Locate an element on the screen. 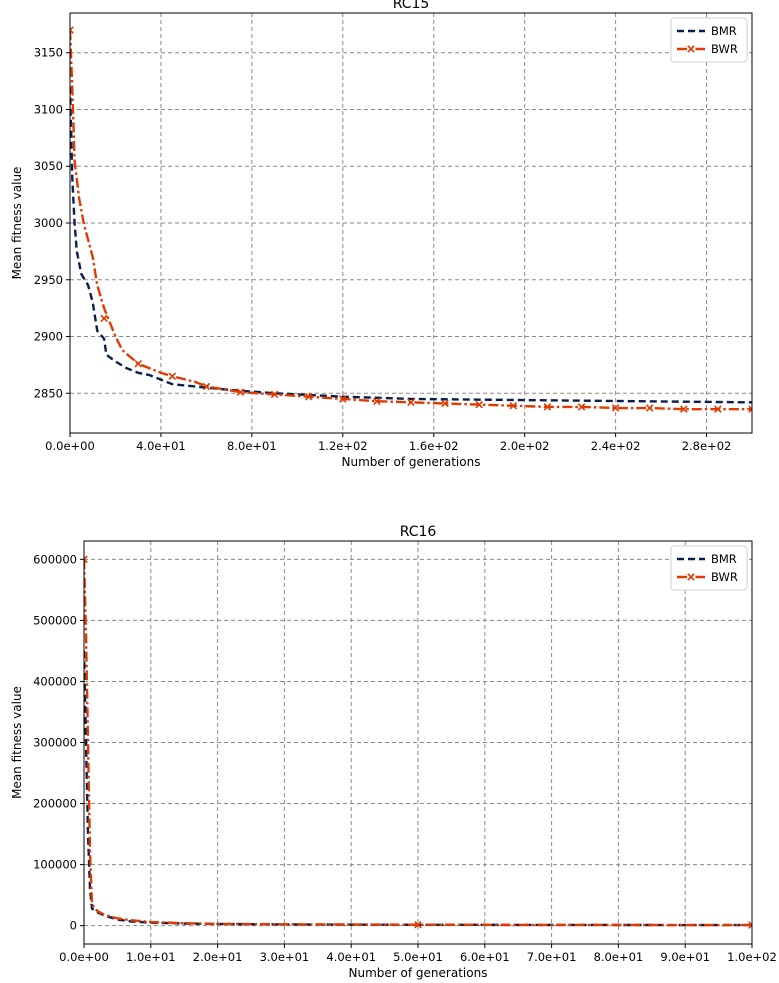 This screenshot has width=779, height=983. x-tick-label: 6.0e+01 is located at coordinates (485, 957).